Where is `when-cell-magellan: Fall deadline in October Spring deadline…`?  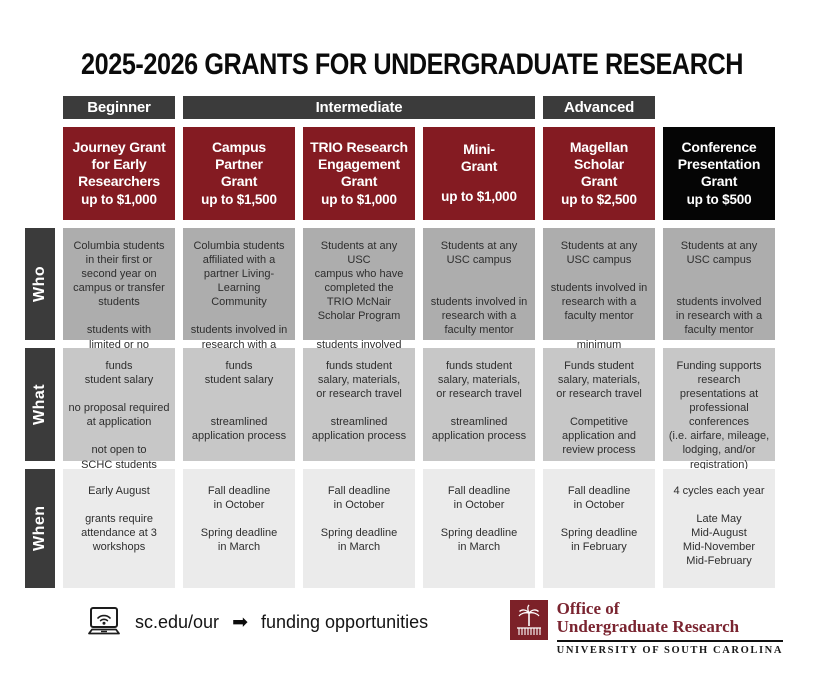 when-cell-magellan: Fall deadline in October Spring deadline… is located at coordinates (599, 528).